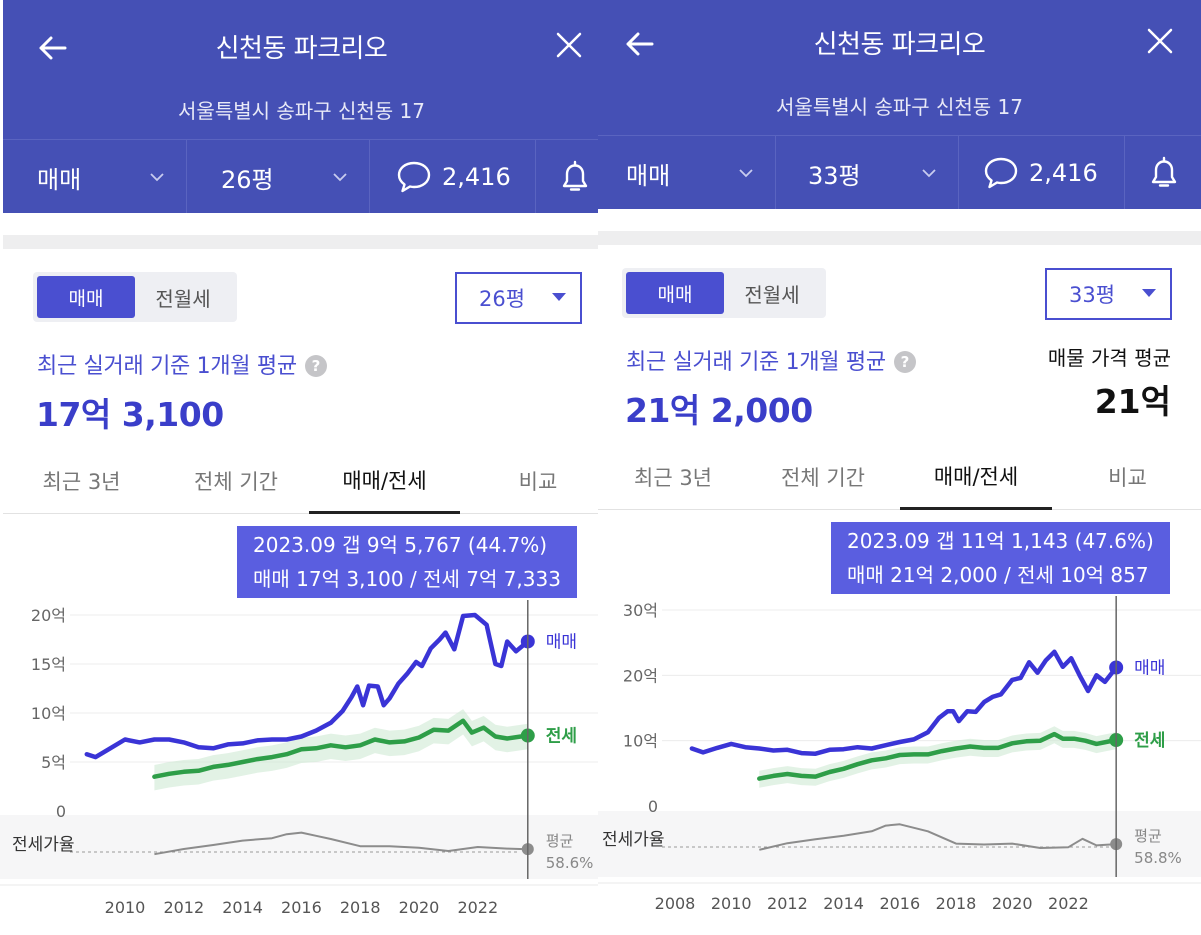  I want to click on deal-segment: 매매 전월세, so click(135, 297).